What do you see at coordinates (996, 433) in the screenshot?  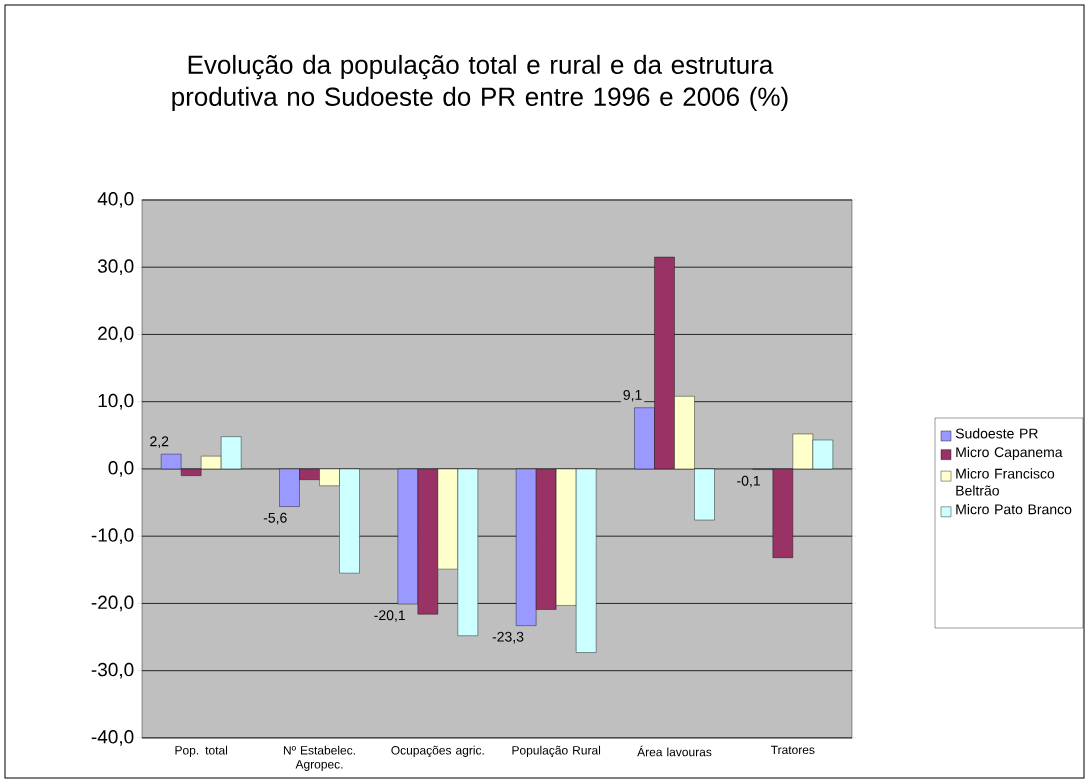 I see `legend-label: Sudoeste PR` at bounding box center [996, 433].